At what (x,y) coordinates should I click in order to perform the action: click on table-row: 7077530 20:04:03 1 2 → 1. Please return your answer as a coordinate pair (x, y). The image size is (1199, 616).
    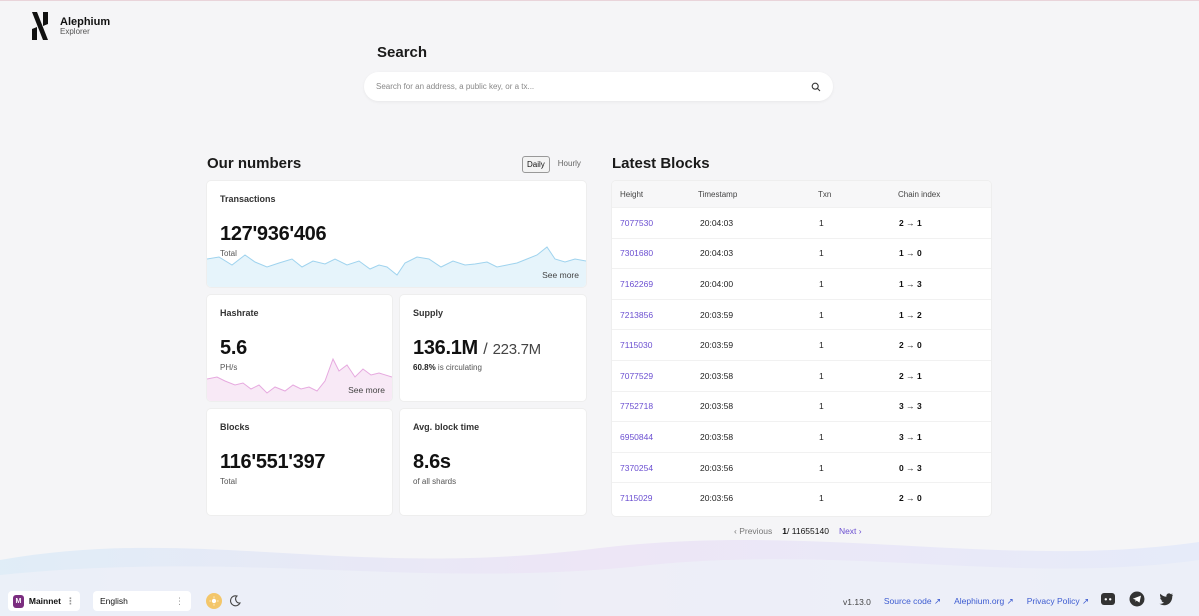
    Looking at the image, I should click on (801, 222).